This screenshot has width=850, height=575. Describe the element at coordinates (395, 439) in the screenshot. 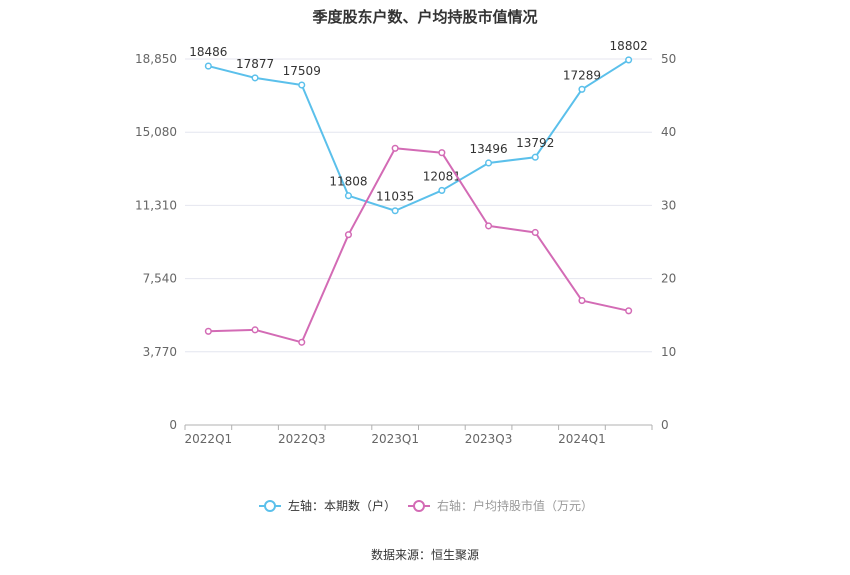

I see `x-axis-tick-label: 2023Q1` at that location.